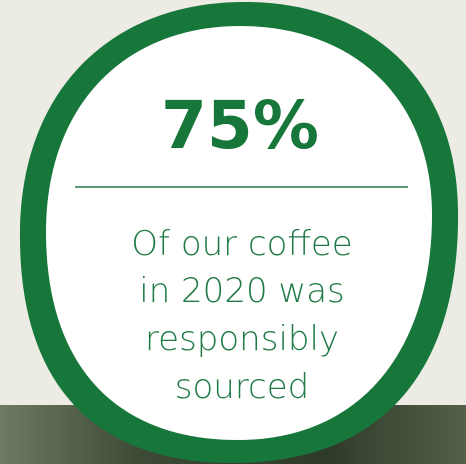 This screenshot has height=464, width=466. What do you see at coordinates (242, 387) in the screenshot?
I see `description-line: sourced` at bounding box center [242, 387].